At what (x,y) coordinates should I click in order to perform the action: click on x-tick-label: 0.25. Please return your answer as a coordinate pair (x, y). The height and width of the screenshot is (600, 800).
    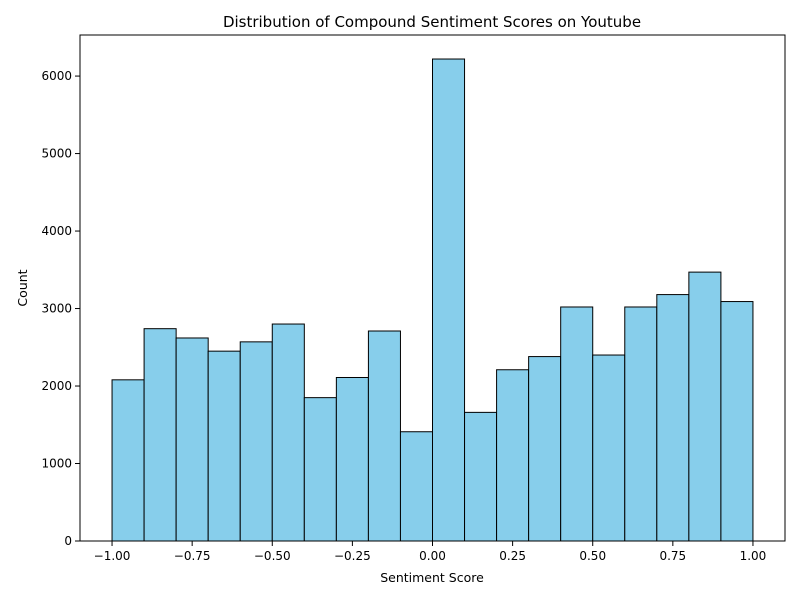
    Looking at the image, I should click on (512, 556).